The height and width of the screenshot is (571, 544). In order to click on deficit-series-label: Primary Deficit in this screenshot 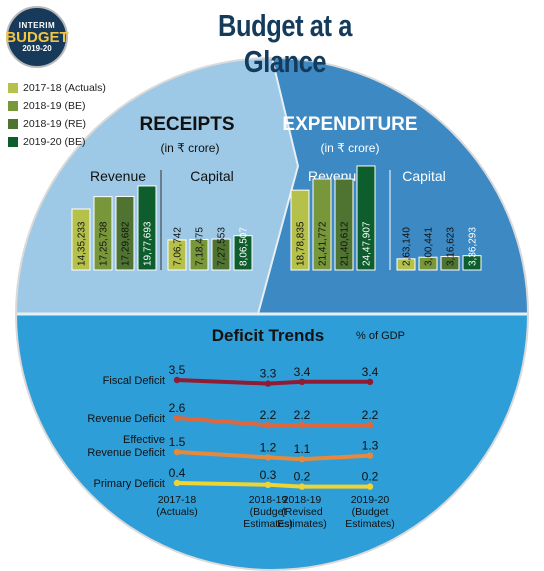, I will do `click(129, 484)`.